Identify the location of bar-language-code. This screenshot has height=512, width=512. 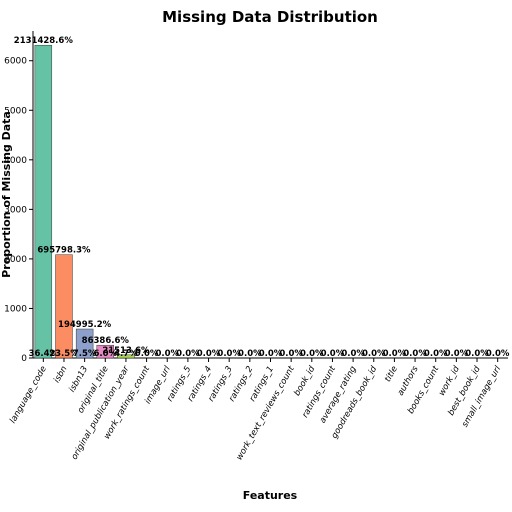
(43, 201).